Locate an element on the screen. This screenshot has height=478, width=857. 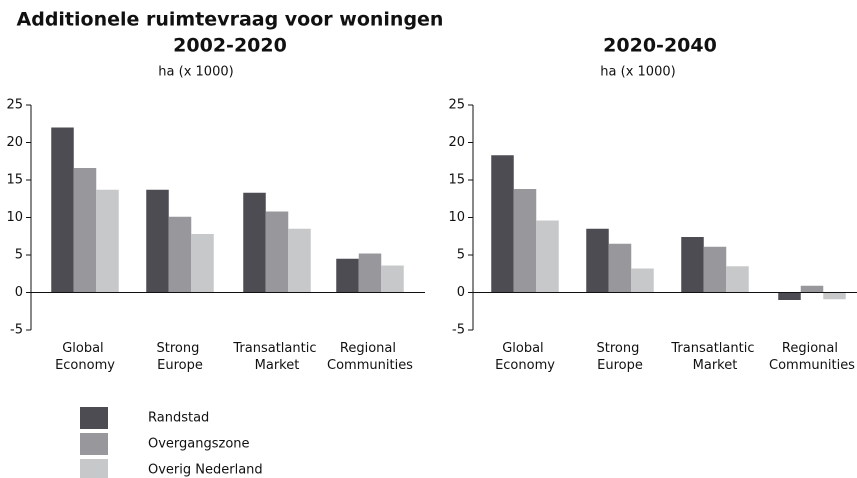
legend-label: Randstad is located at coordinates (178, 418).